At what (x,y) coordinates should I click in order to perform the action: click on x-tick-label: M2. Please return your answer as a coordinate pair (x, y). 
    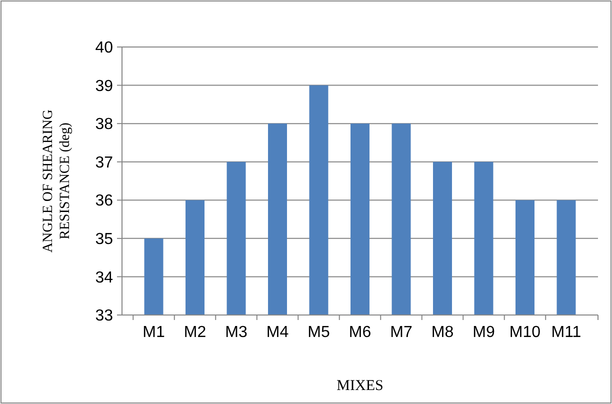
    Looking at the image, I should click on (195, 332).